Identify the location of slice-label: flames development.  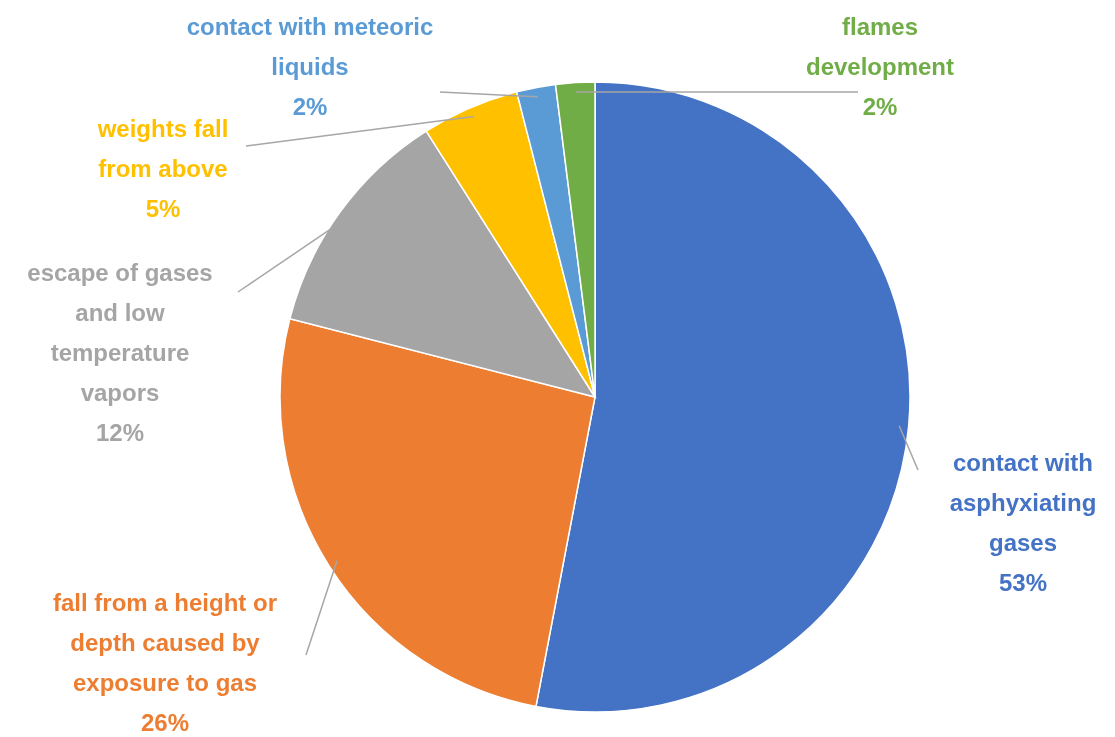
(880, 46).